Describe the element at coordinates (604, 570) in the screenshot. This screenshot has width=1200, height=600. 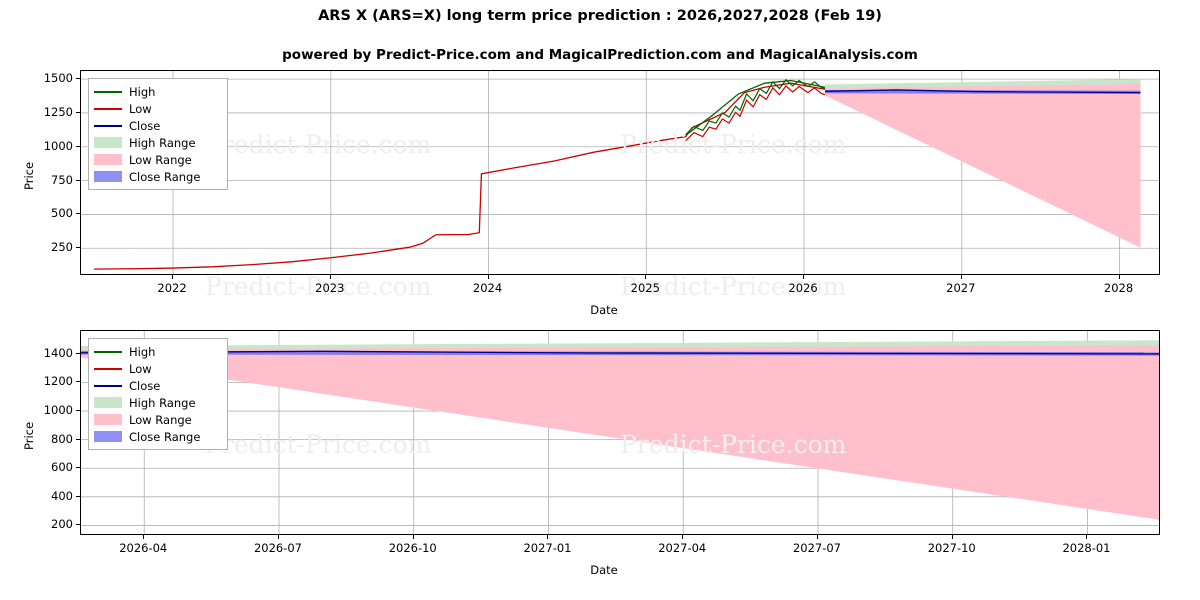
I see `bottom-x-axis-title: Date` at that location.